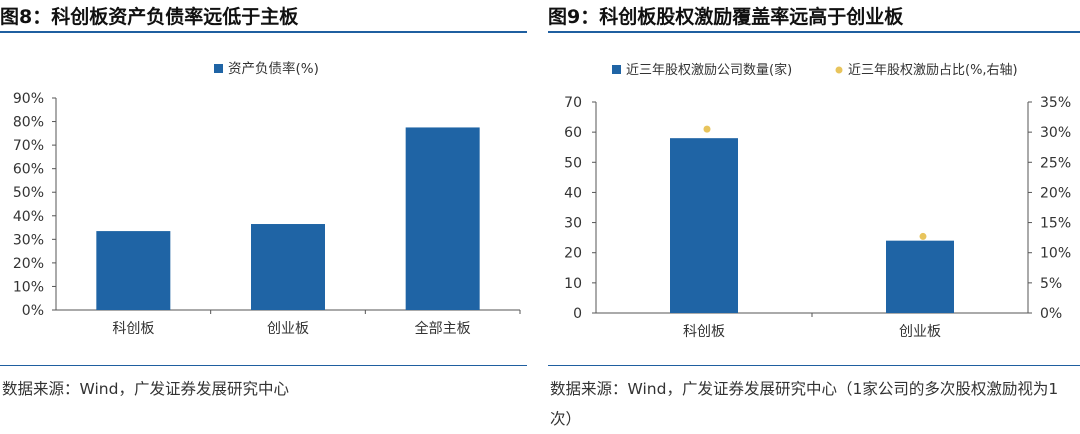  Describe the element at coordinates (573, 103) in the screenshot. I see `y-tick-label: 70` at that location.